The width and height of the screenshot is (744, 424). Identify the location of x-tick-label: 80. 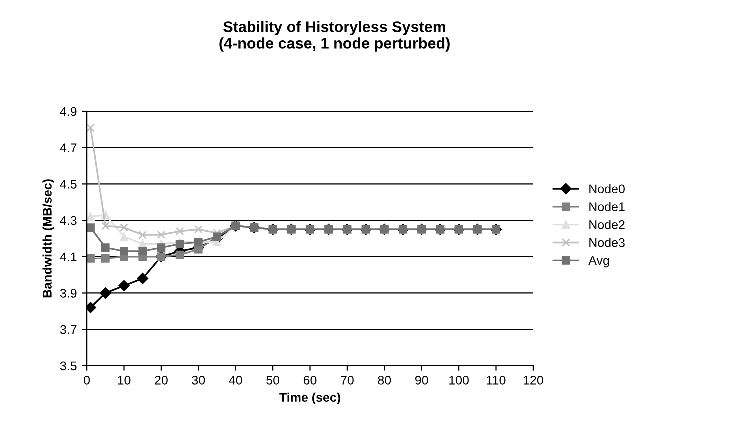
(385, 380).